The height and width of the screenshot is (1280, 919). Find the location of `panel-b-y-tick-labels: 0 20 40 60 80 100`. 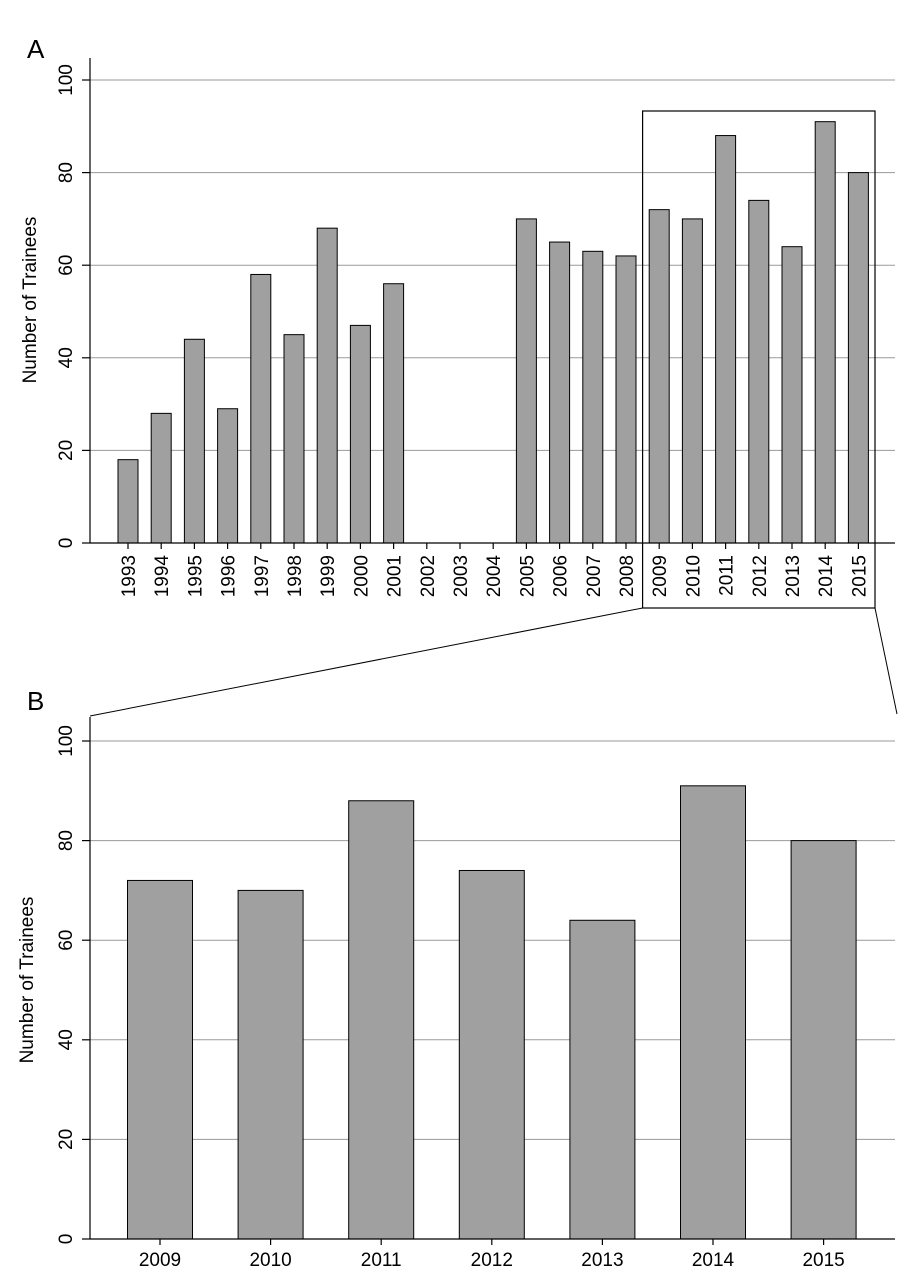

panel-b-y-tick-labels: 0 20 40 60 80 100 is located at coordinates (66, 984).